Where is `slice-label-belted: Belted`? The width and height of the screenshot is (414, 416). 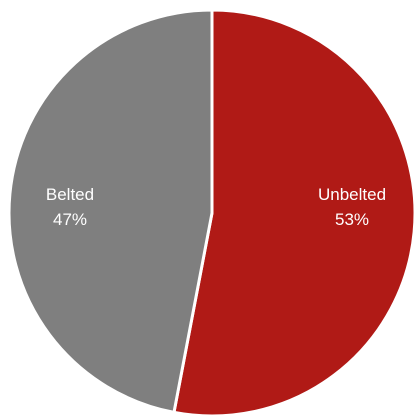 slice-label-belted: Belted is located at coordinates (70, 194).